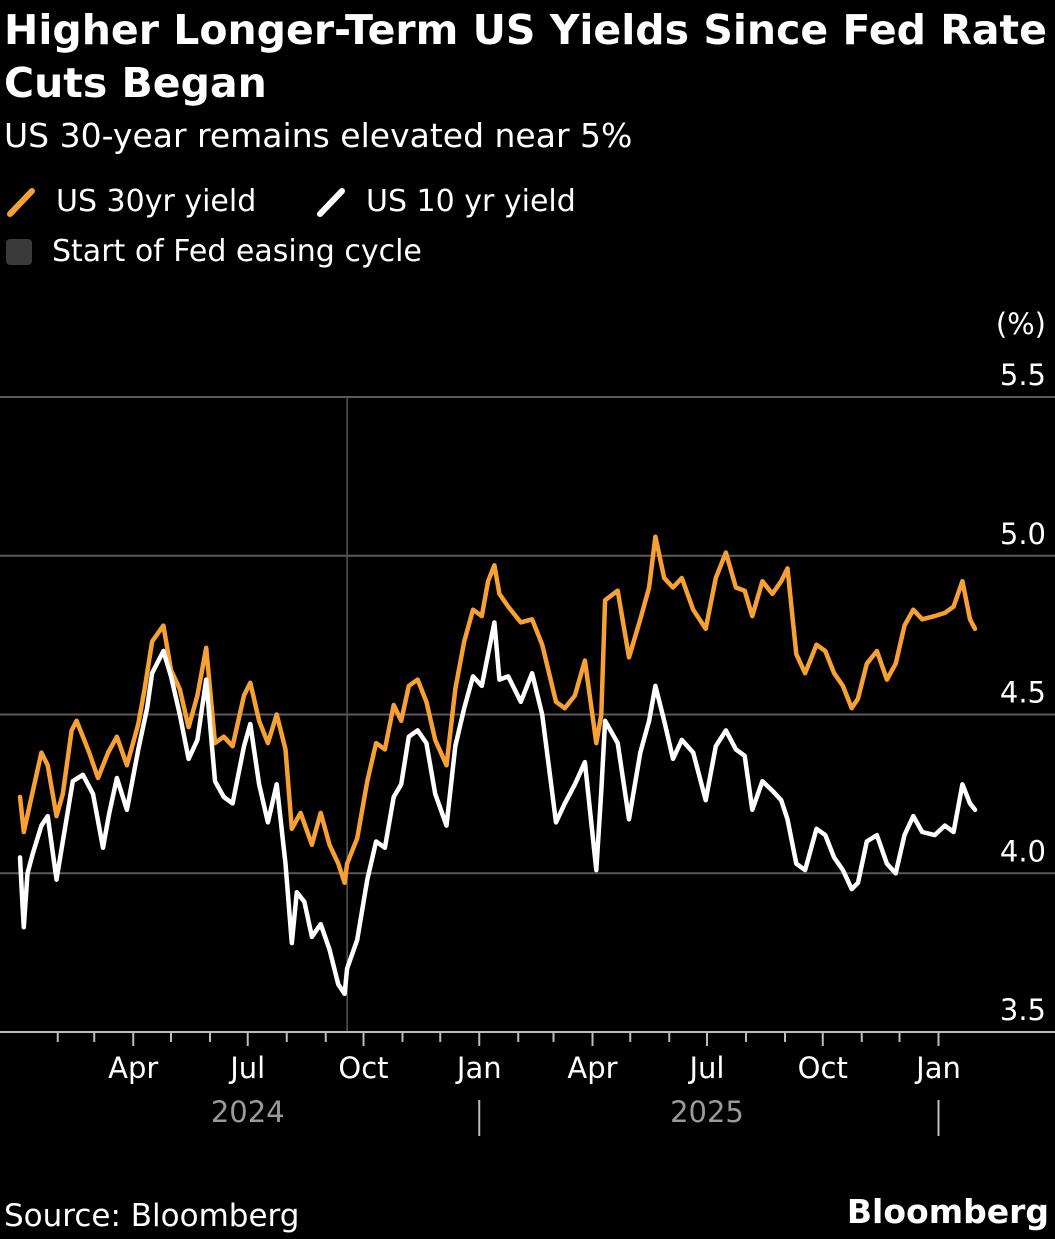 The width and height of the screenshot is (1055, 1239). Describe the element at coordinates (237, 251) in the screenshot. I see `legend-label-fed-easing: Start of Fed easing cycle` at that location.